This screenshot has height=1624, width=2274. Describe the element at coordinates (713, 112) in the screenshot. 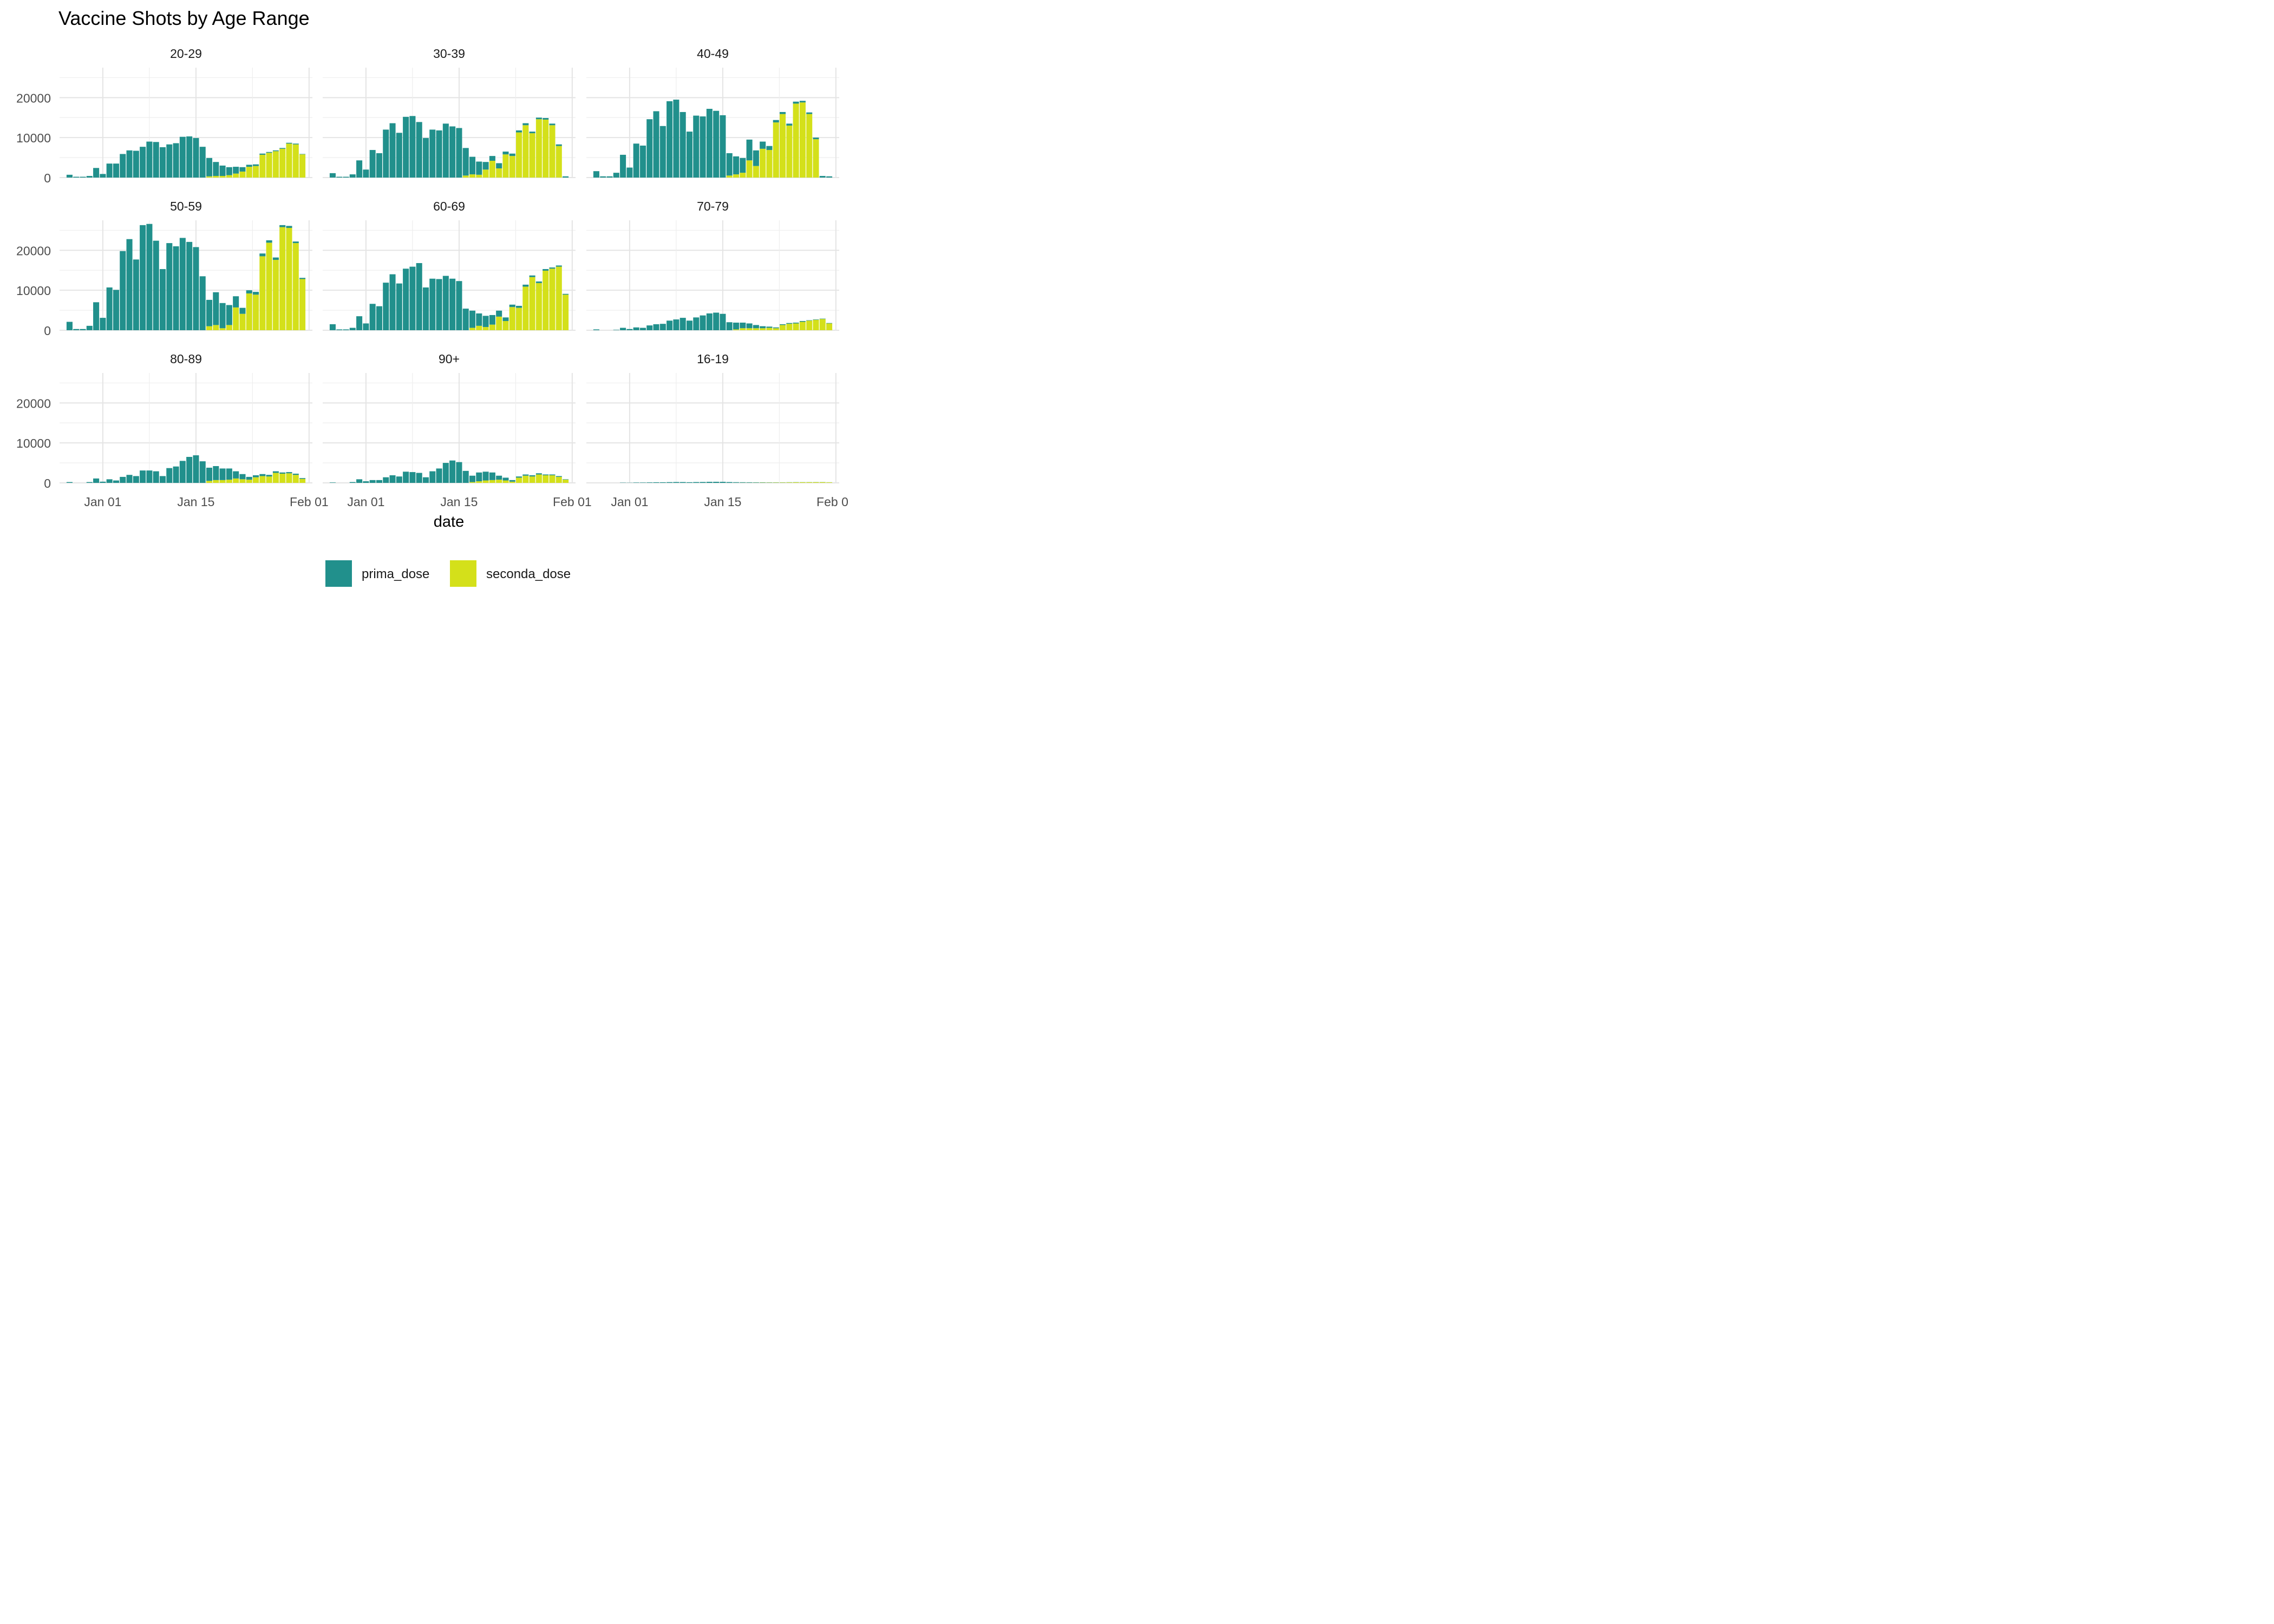

I see `facet-panel: 40-49` at that location.